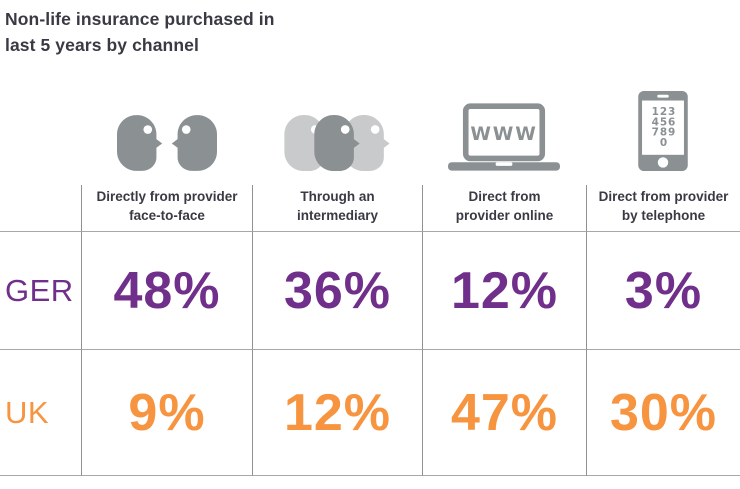  Describe the element at coordinates (663, 196) in the screenshot. I see `header-line: Direct from provider` at that location.